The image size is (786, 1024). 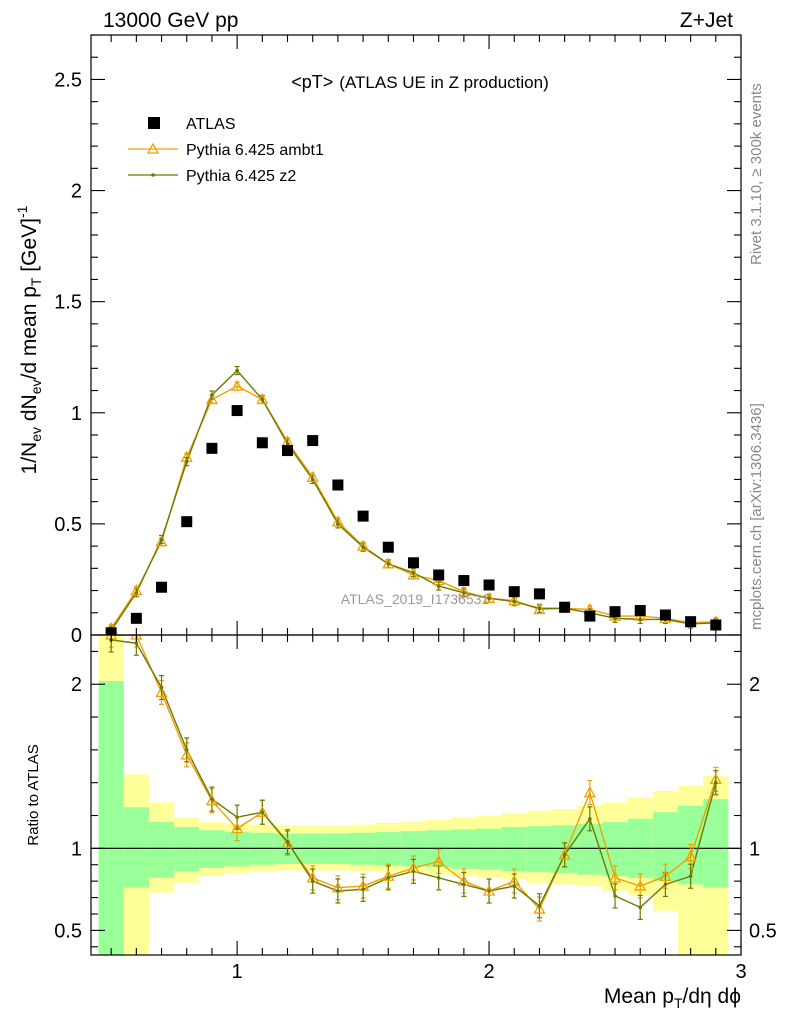 I want to click on y-tick-label-main: 0.5, so click(x=68, y=525).